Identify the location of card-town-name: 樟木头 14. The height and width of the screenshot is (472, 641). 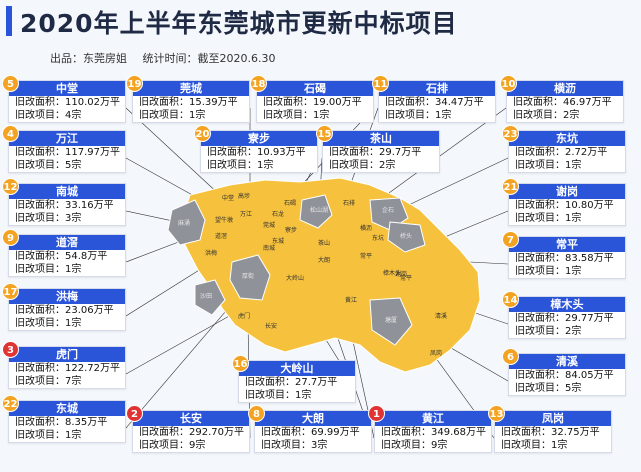
(563, 301).